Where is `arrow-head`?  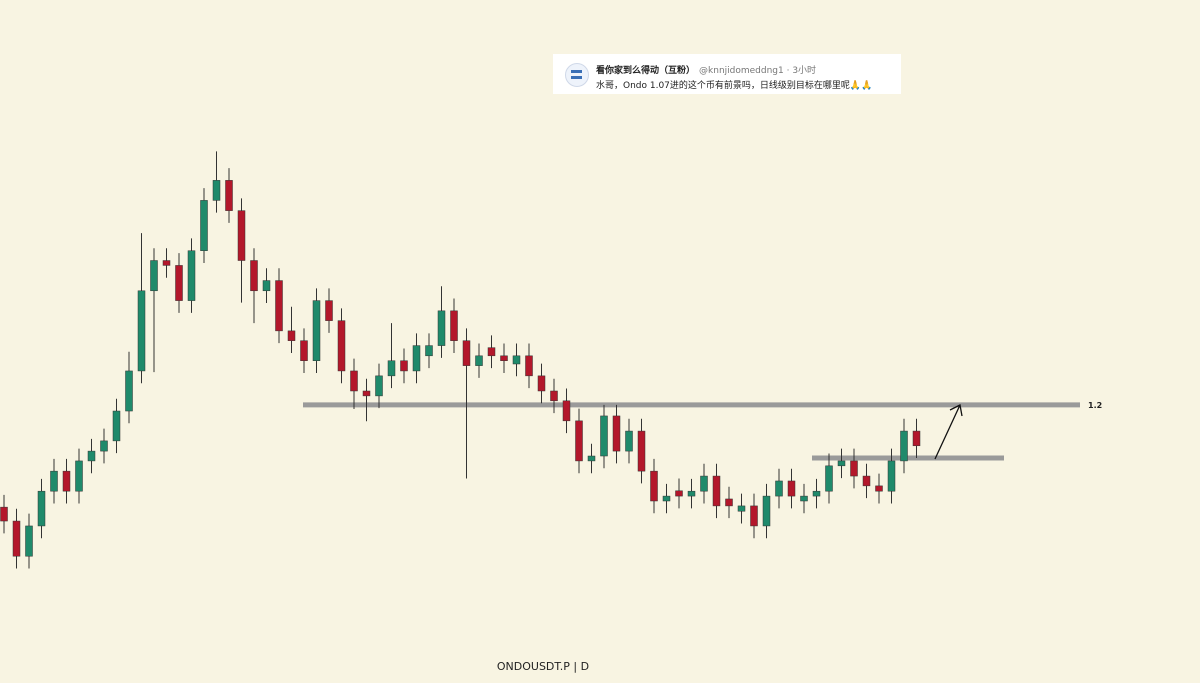
arrow-head is located at coordinates (956, 410).